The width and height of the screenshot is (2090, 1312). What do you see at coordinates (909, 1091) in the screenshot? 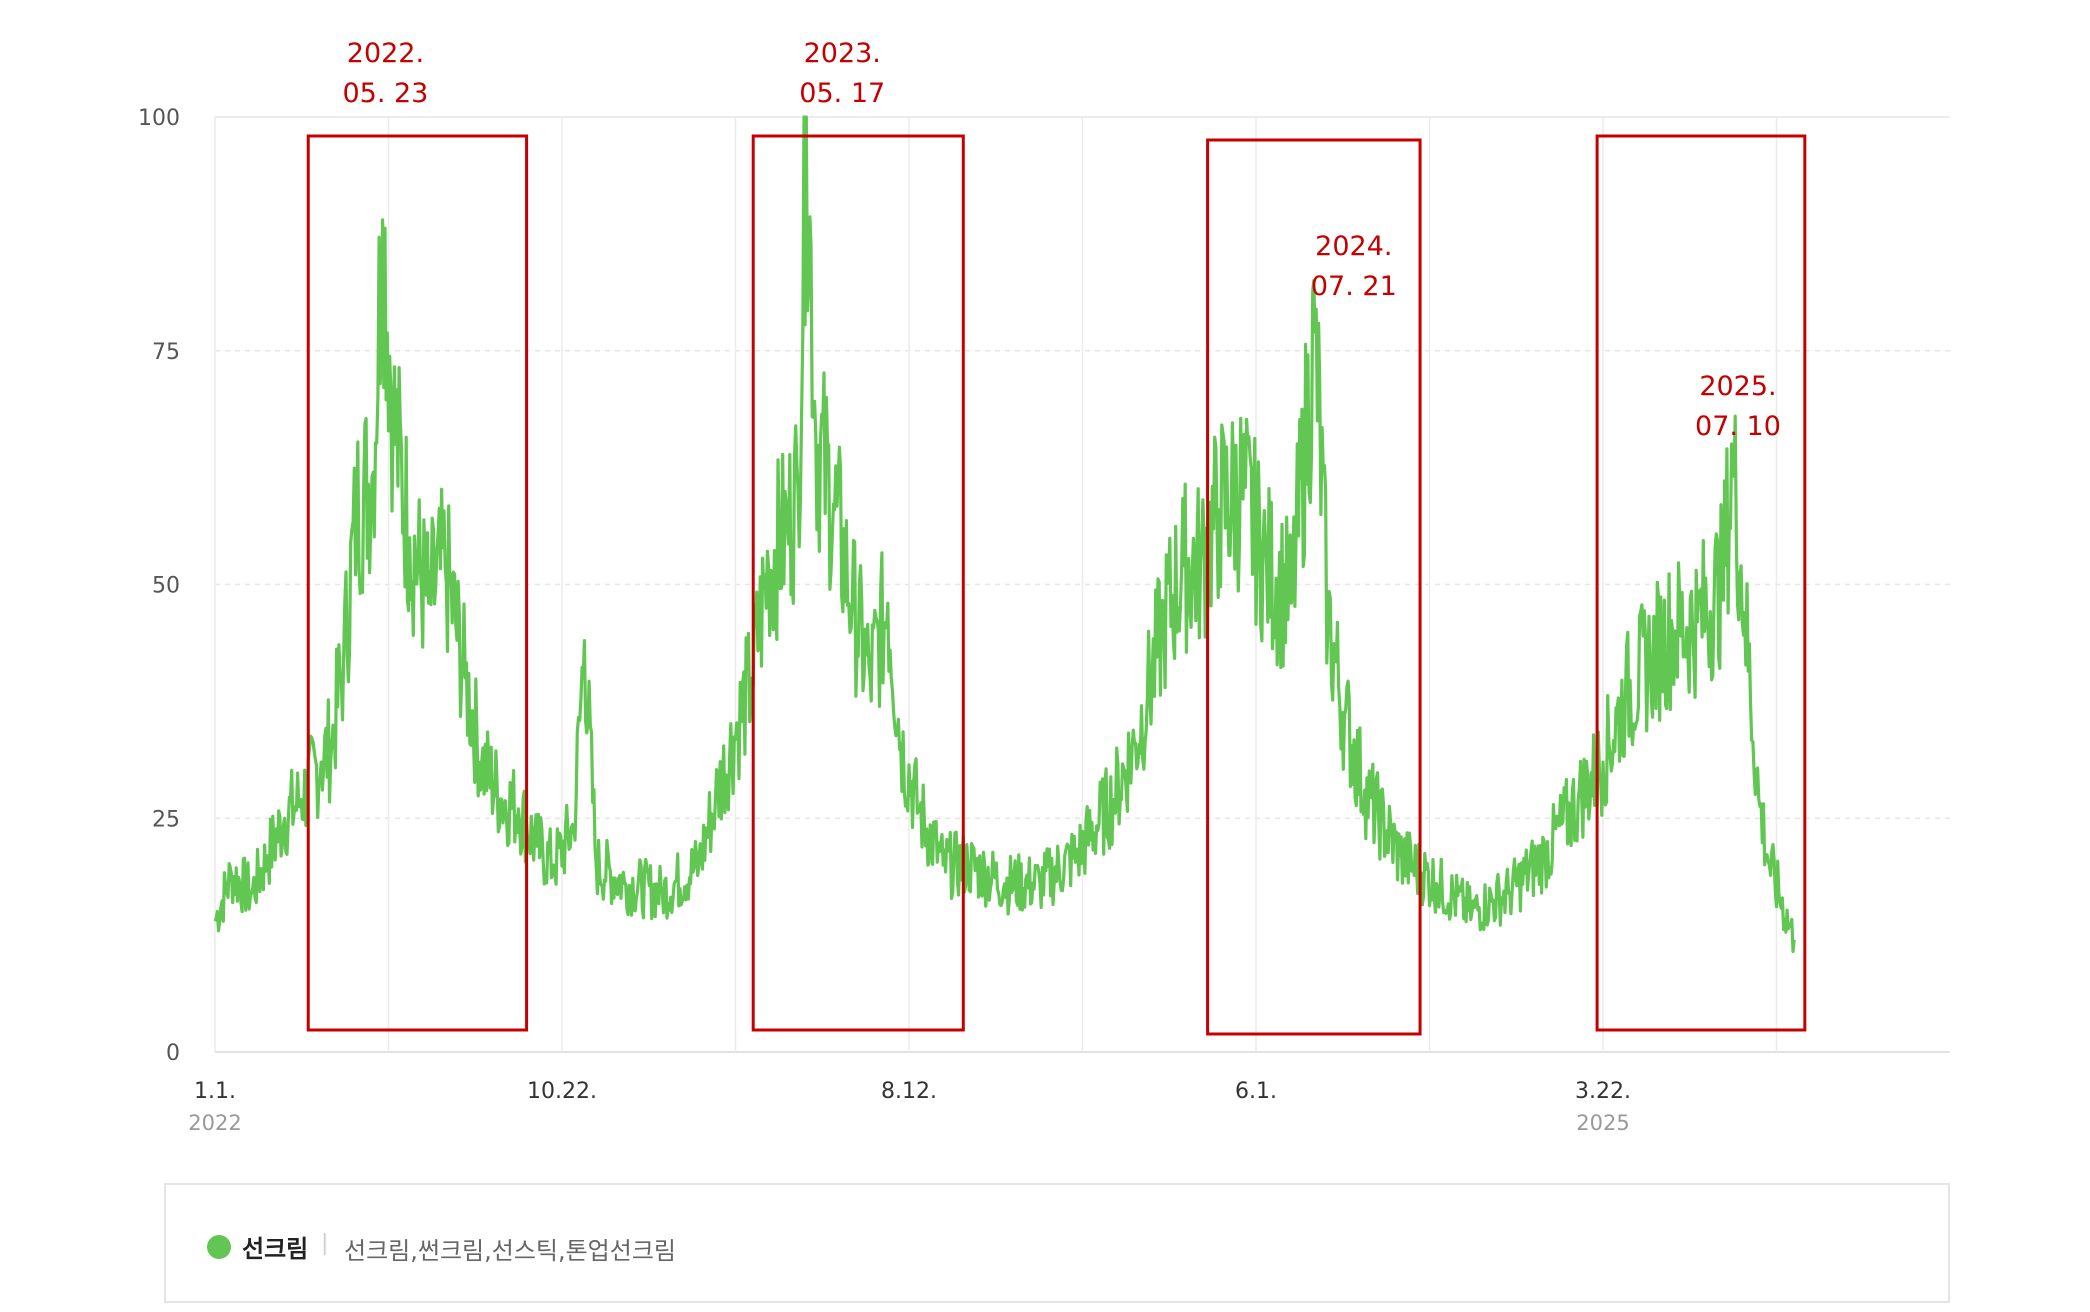
I see `x-tick-label: 8.12.` at bounding box center [909, 1091].